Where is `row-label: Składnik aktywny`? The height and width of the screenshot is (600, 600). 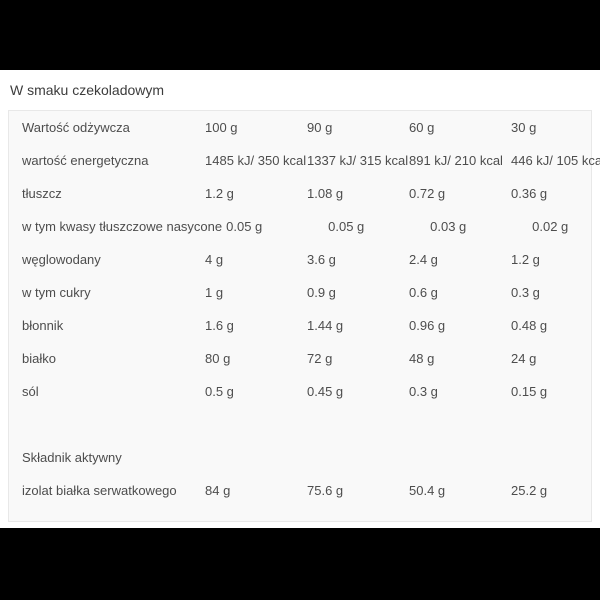 row-label: Składnik aktywny is located at coordinates (72, 457).